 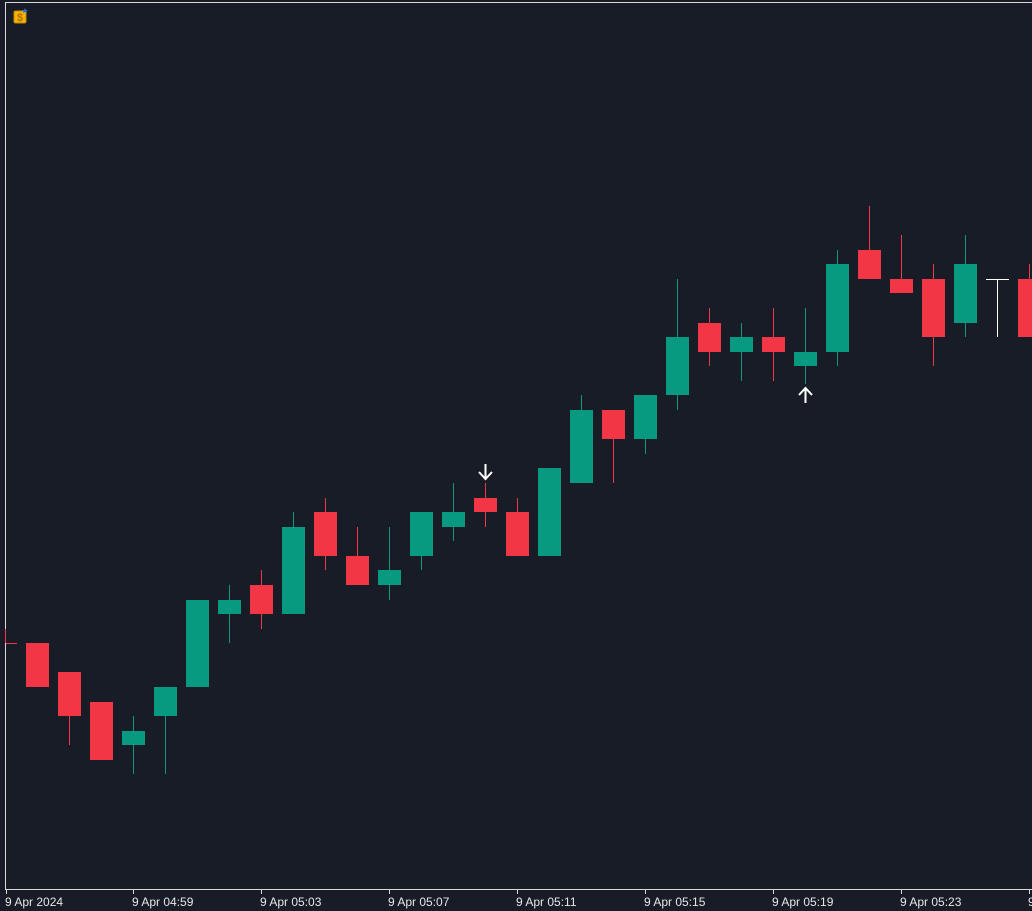 What do you see at coordinates (419, 902) in the screenshot?
I see `time-axis-label: 9 Apr 05:07` at bounding box center [419, 902].